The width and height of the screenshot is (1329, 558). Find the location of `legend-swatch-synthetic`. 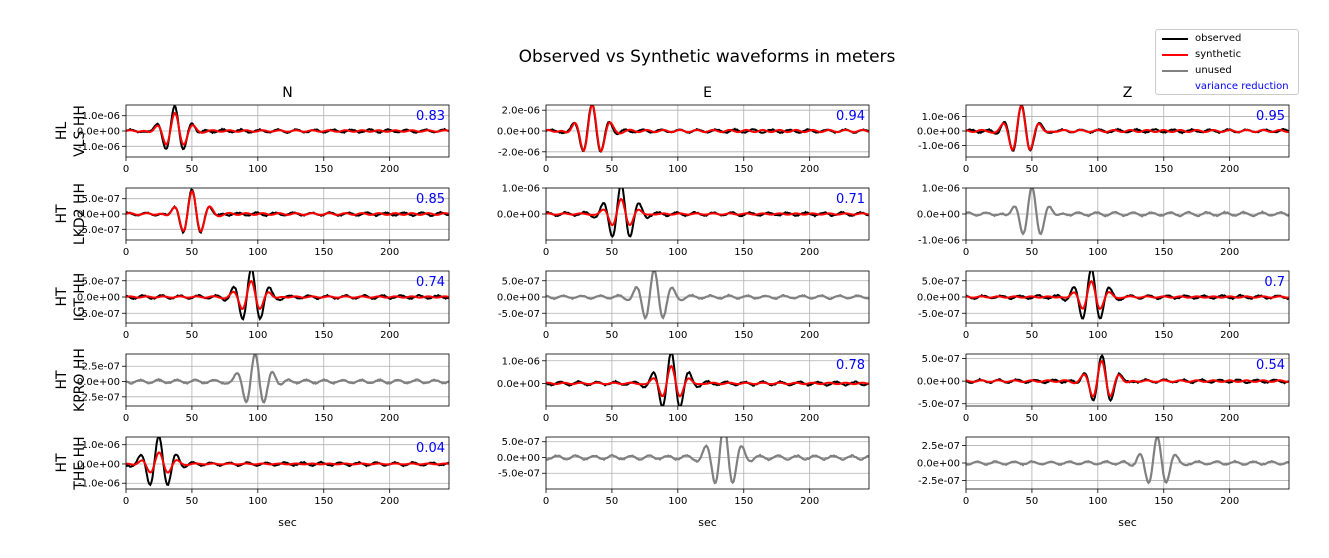

legend-swatch-synthetic is located at coordinates (1175, 55).